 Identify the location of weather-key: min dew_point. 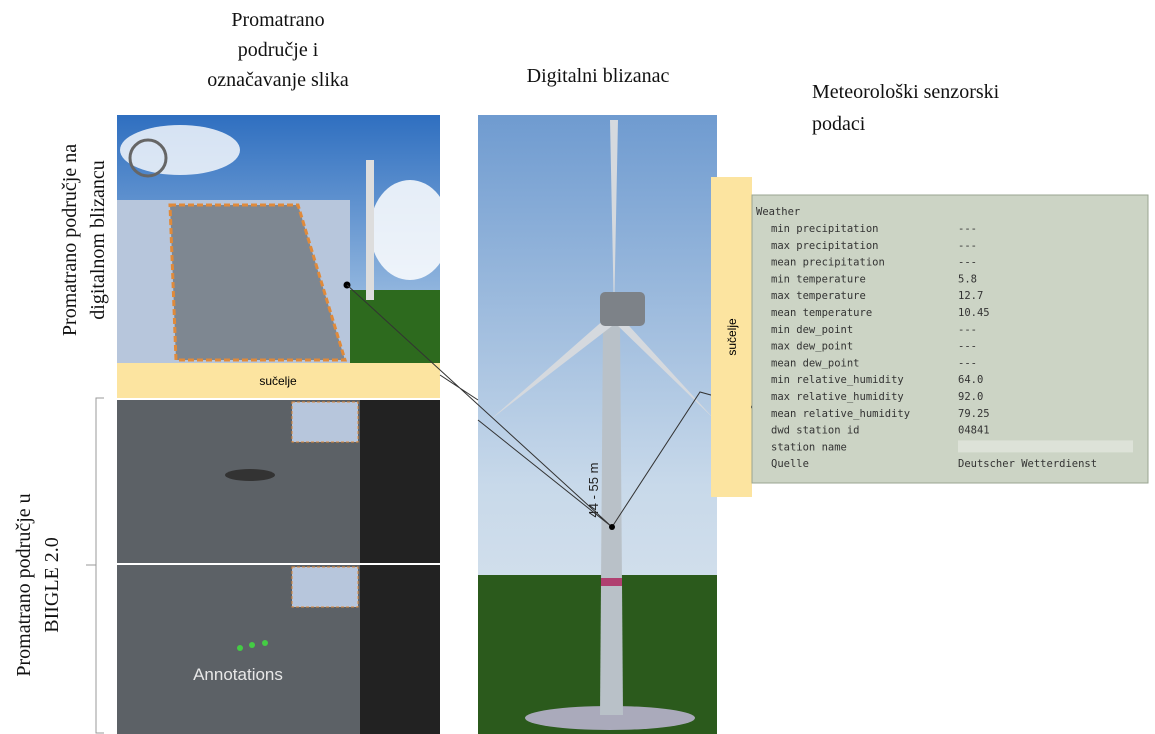
(812, 330).